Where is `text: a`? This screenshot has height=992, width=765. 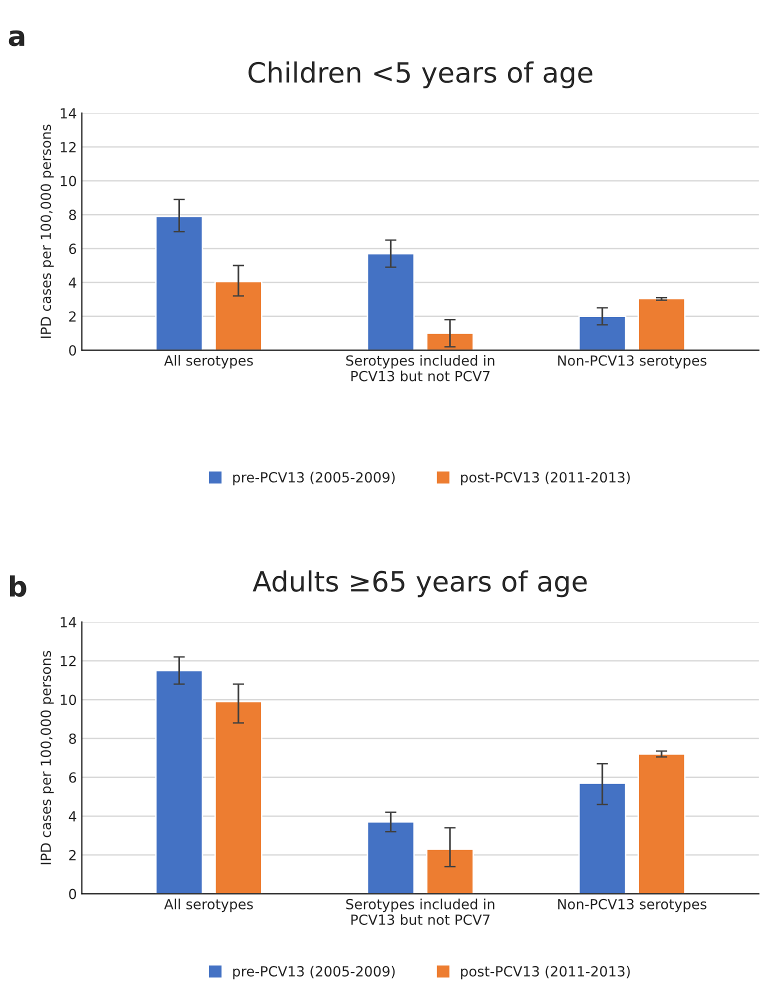
text: a is located at coordinates (16, 38).